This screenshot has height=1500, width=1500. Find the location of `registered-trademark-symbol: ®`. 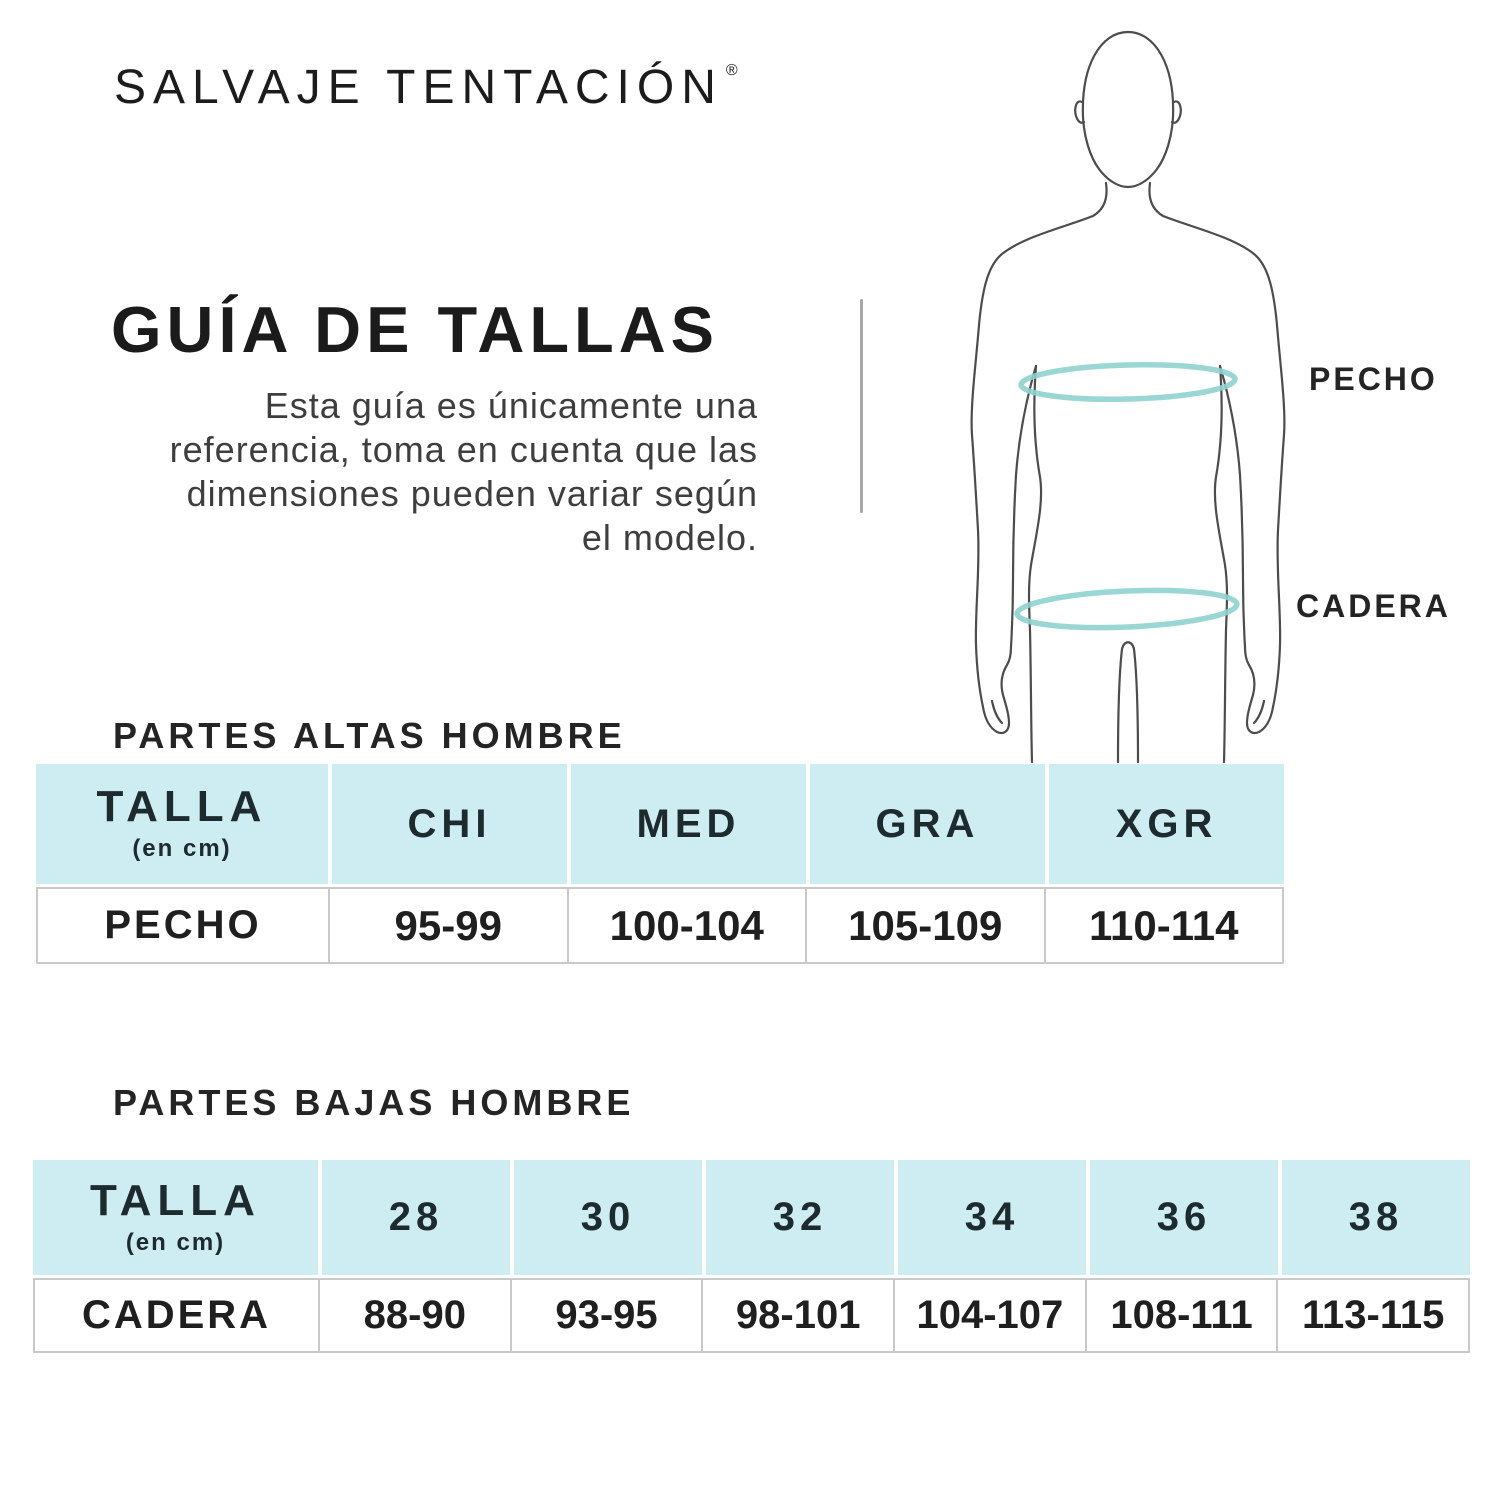

registered-trademark-symbol: ® is located at coordinates (731, 70).